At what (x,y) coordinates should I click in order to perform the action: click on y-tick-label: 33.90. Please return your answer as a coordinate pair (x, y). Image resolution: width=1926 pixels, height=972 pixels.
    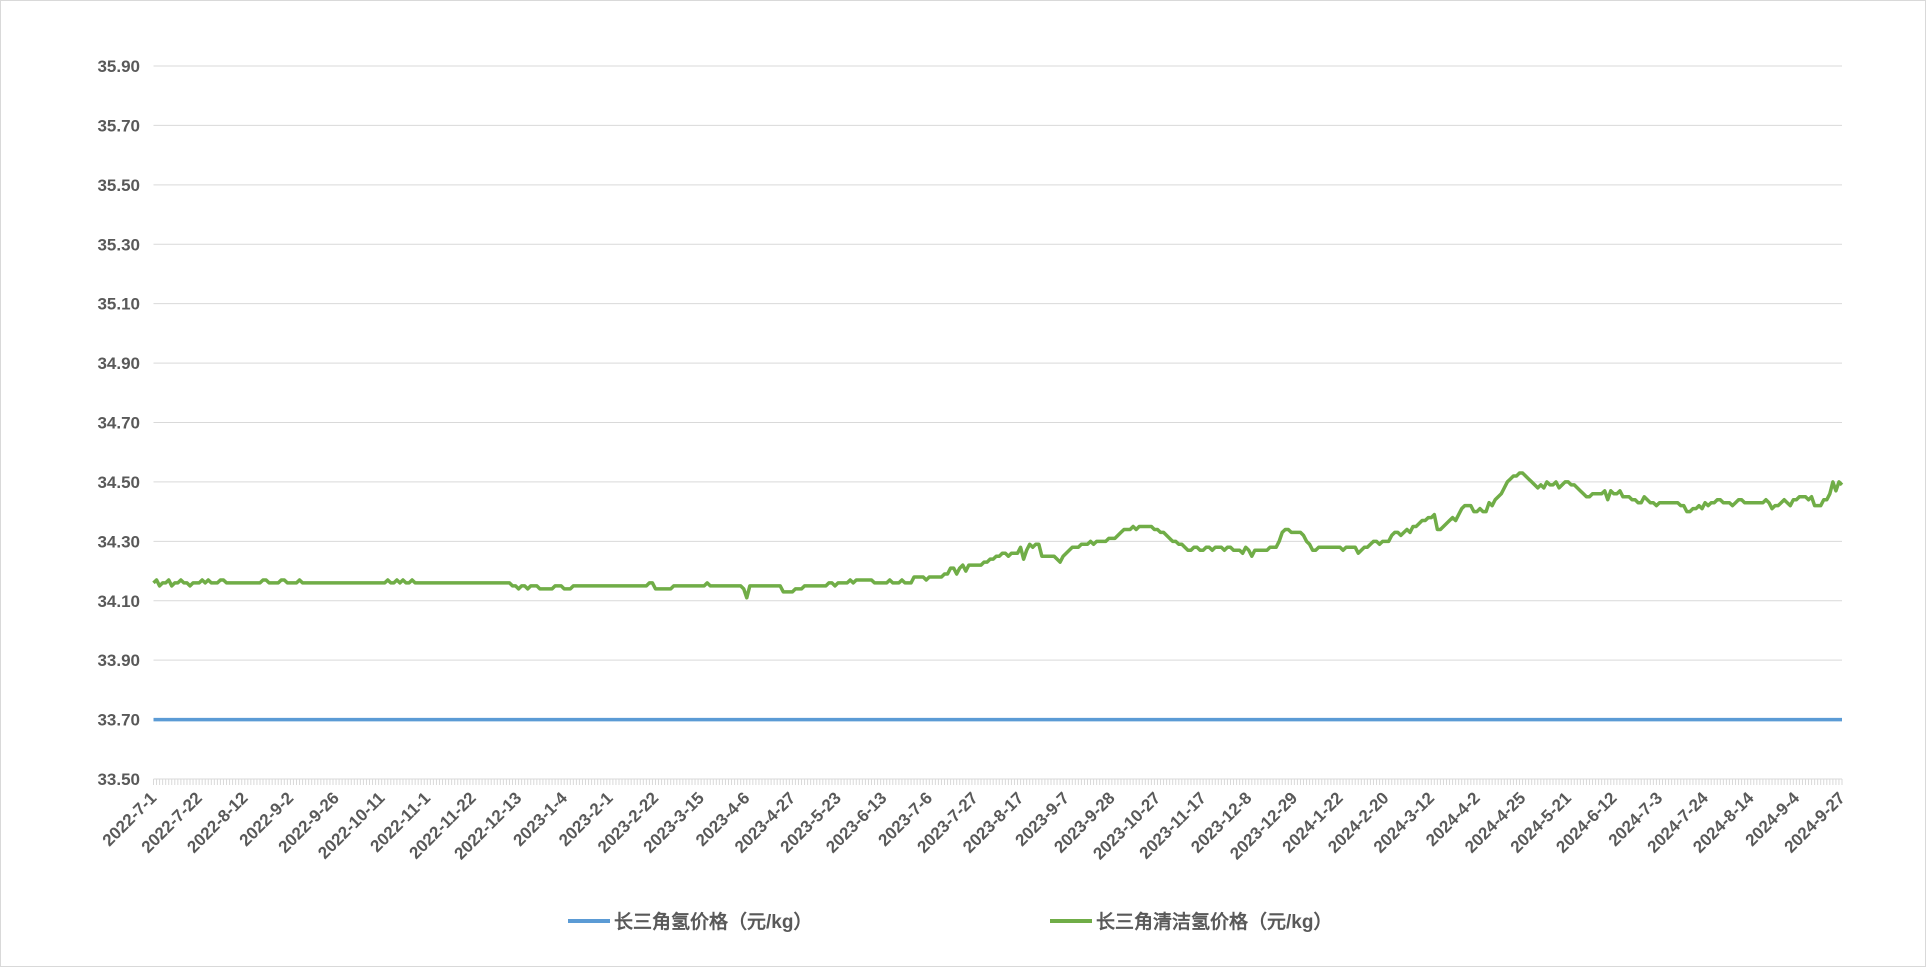
    Looking at the image, I should click on (118, 660).